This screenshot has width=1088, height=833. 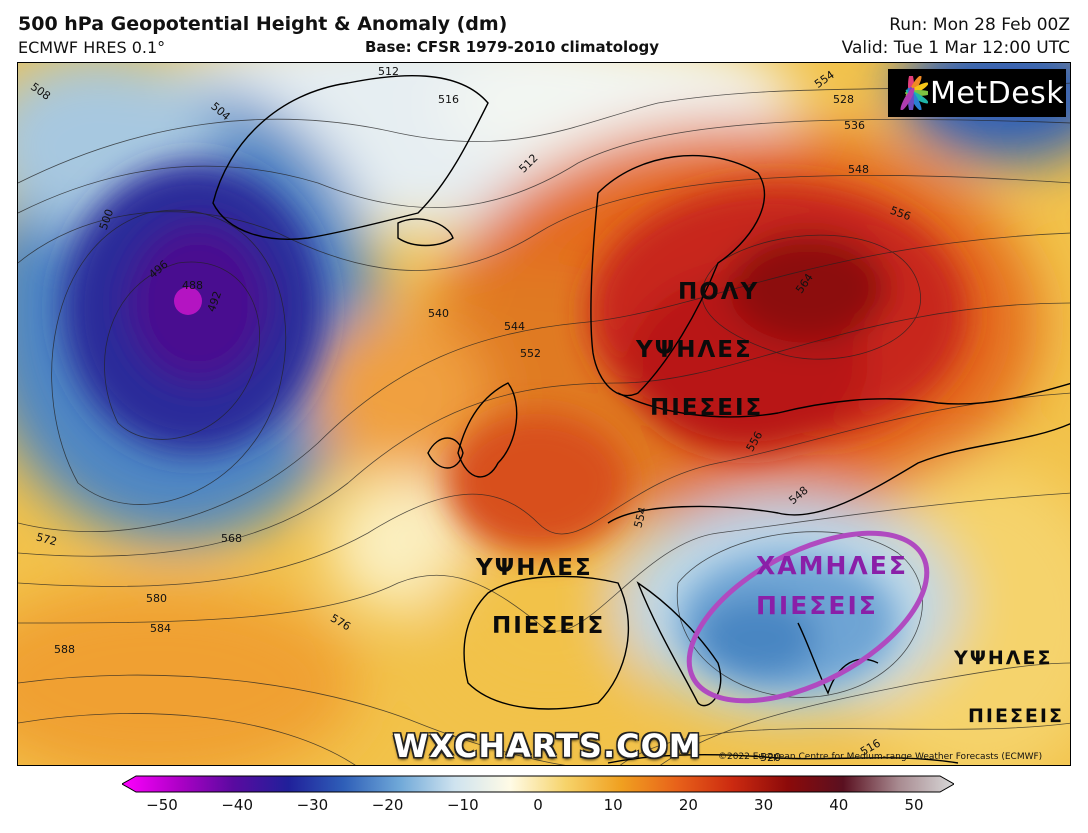 What do you see at coordinates (530, 353) in the screenshot?
I see `contour-label: 552` at bounding box center [530, 353].